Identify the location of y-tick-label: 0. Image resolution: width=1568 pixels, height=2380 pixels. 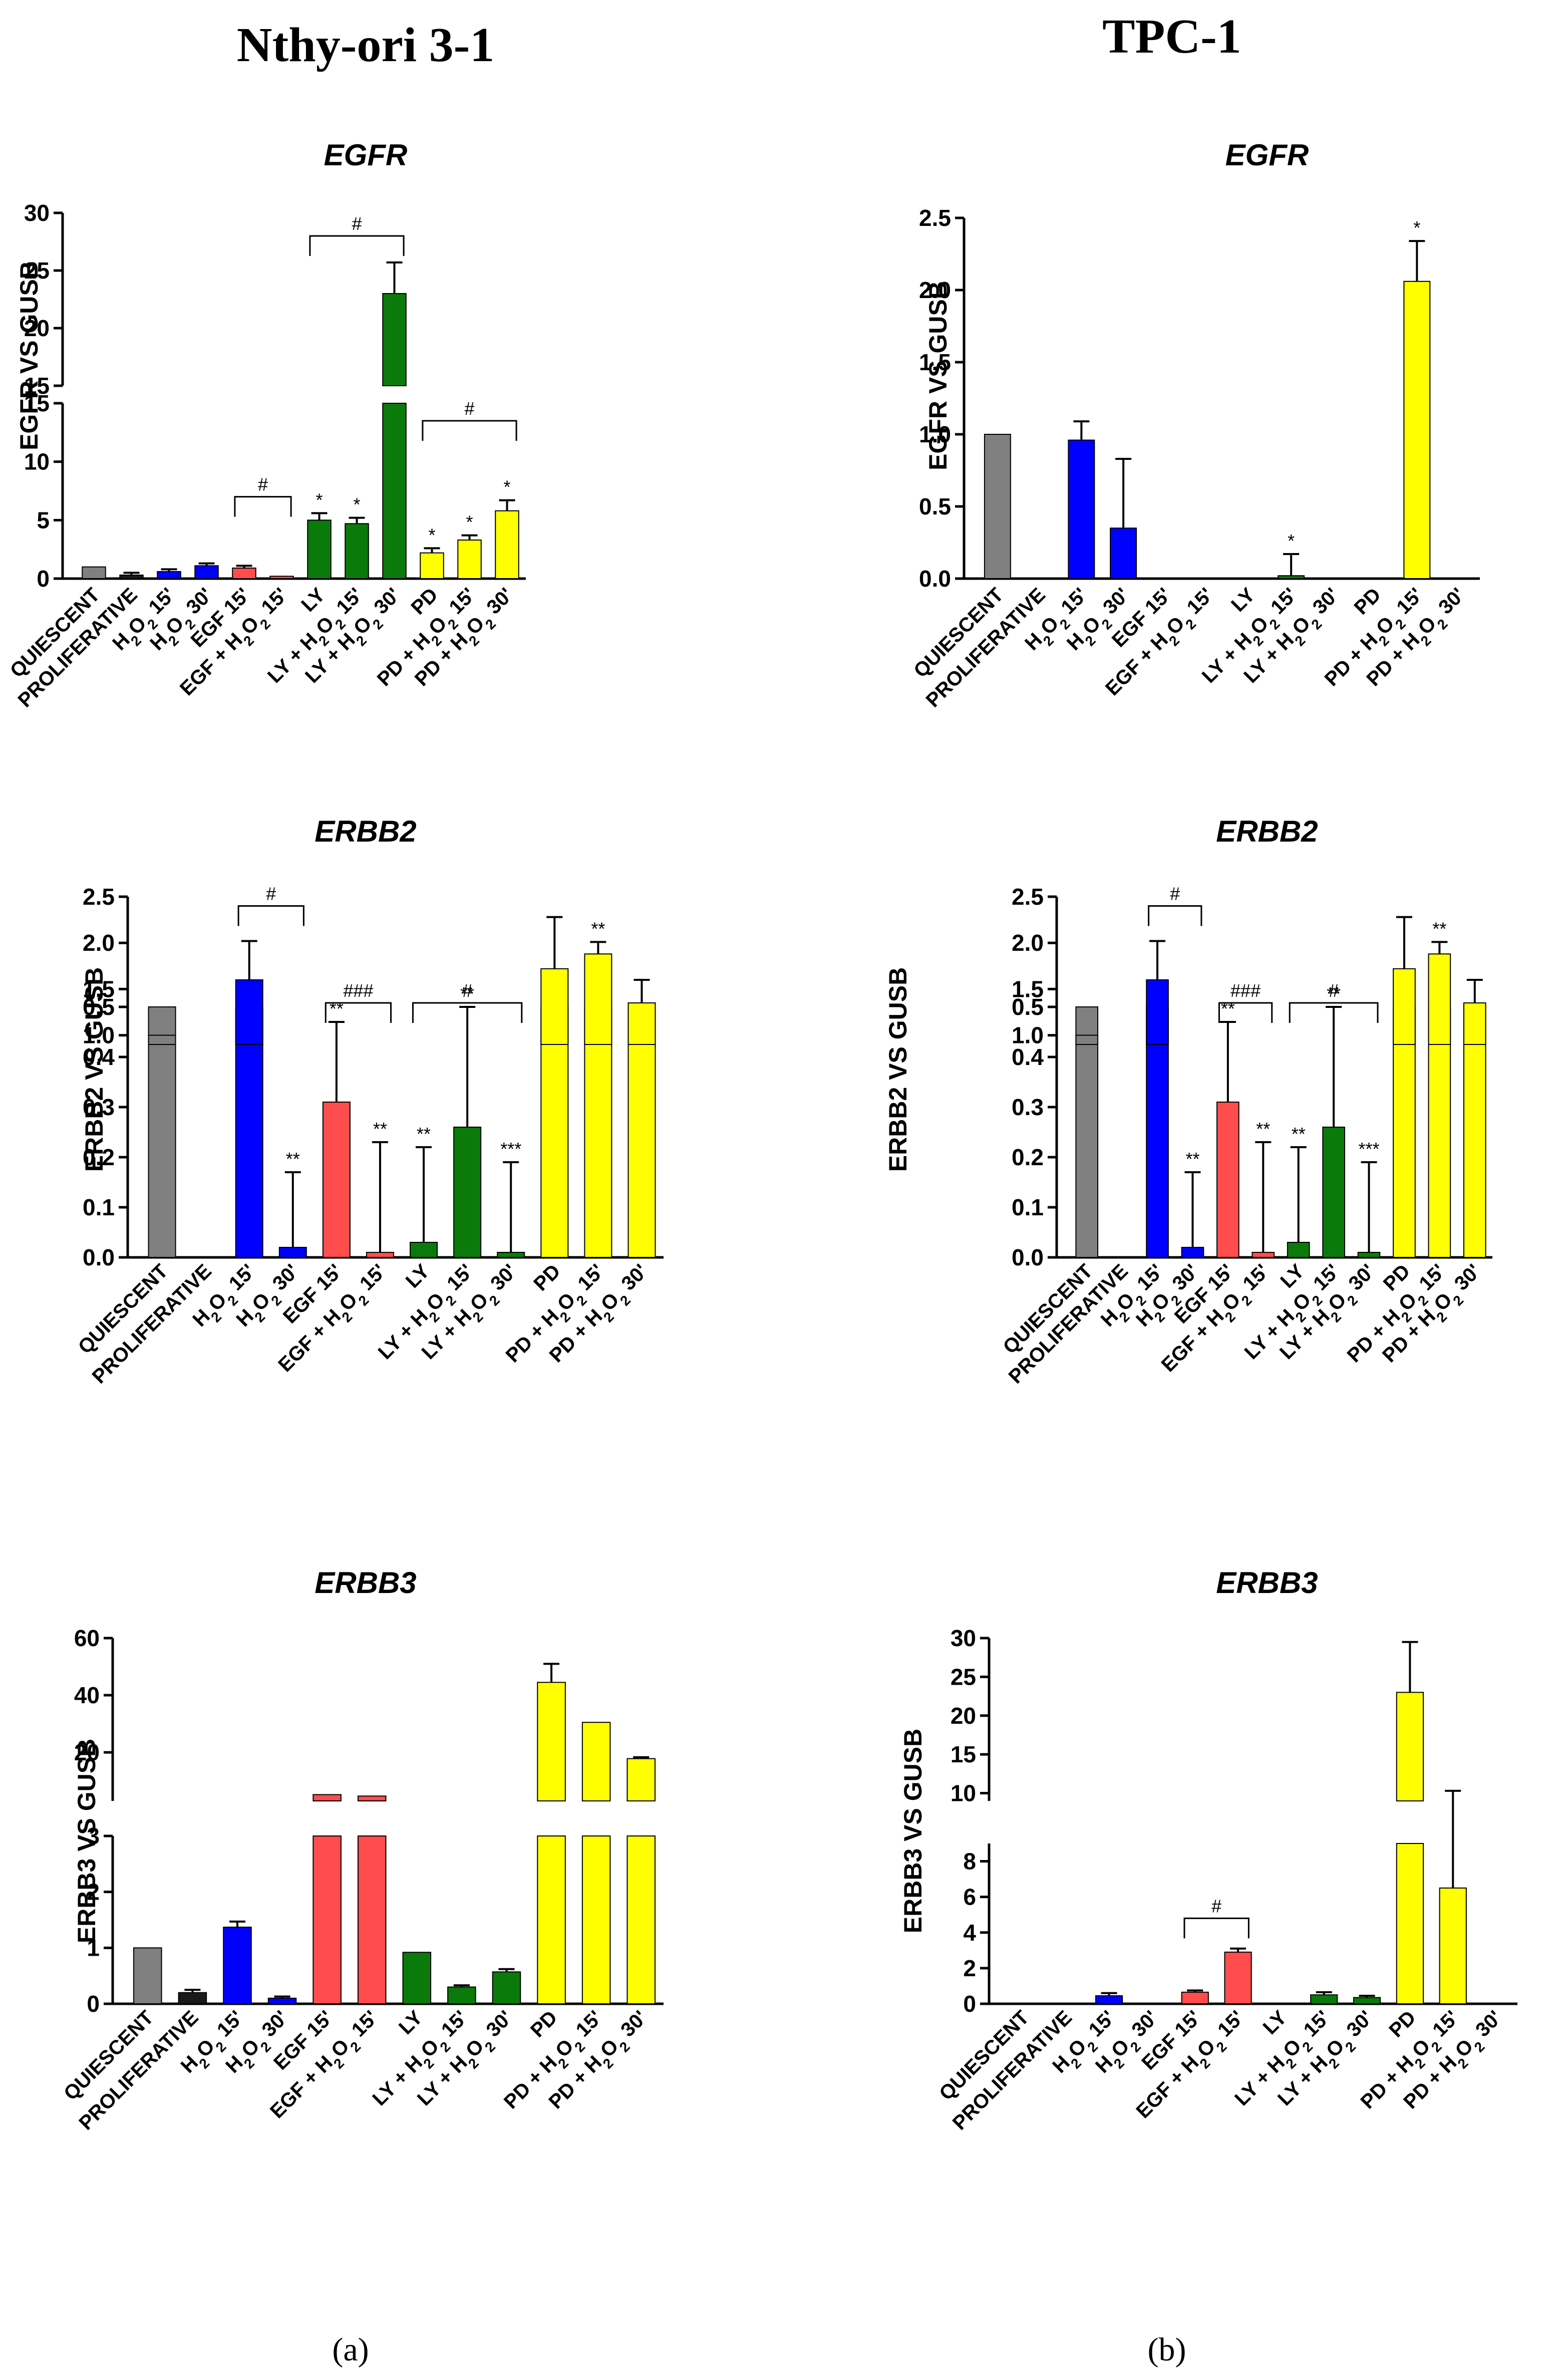
(43, 579).